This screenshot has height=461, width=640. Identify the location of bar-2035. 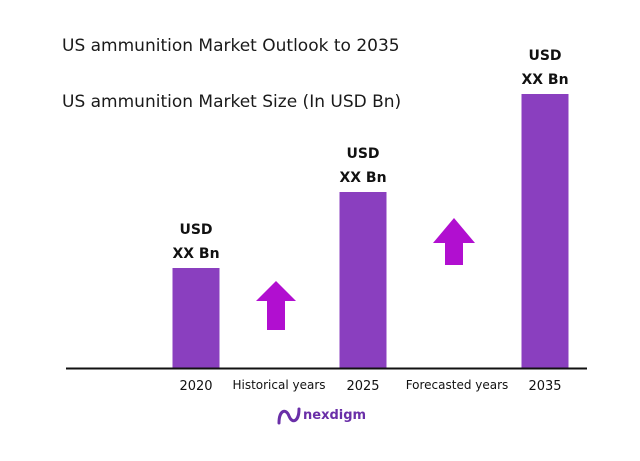
(545, 231).